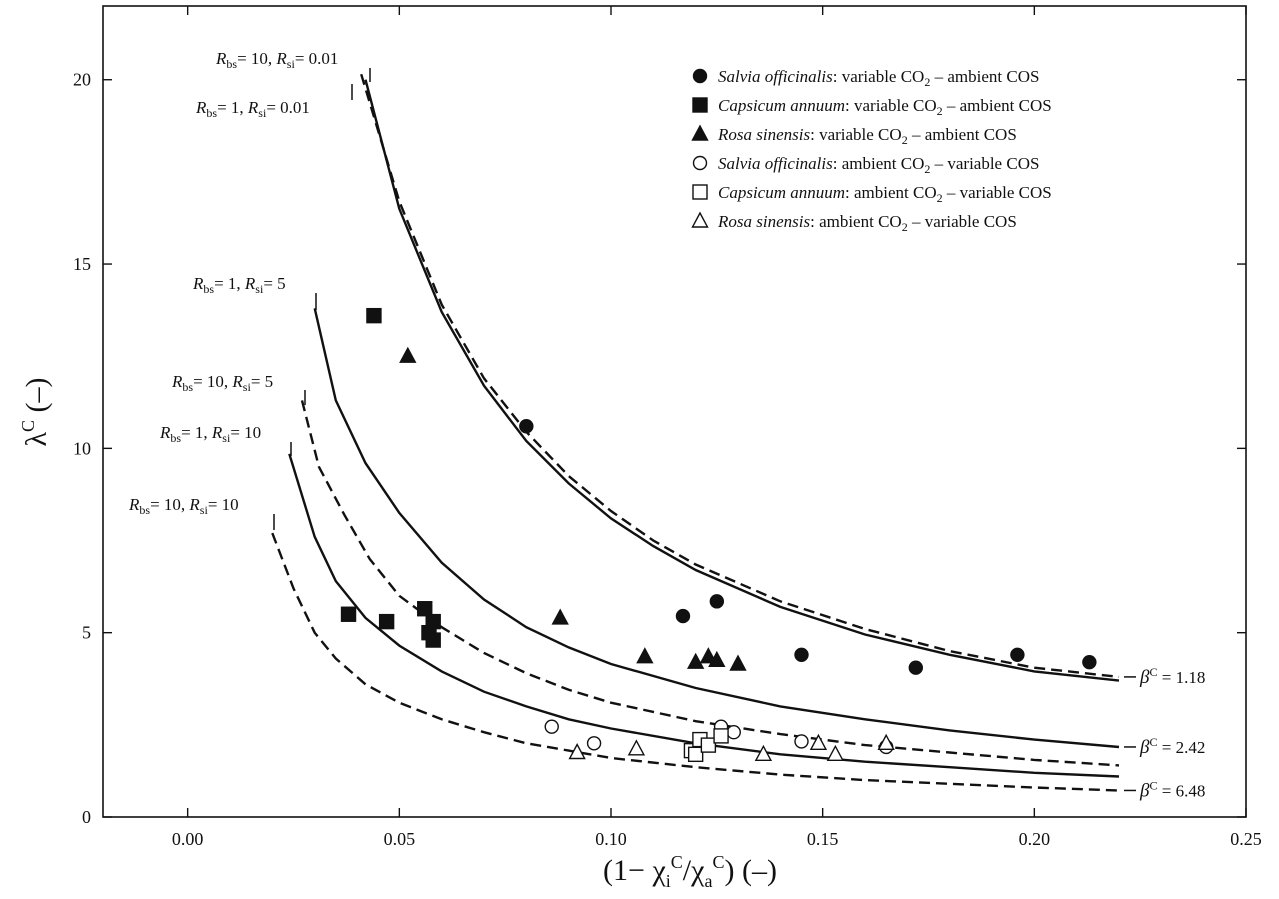 The width and height of the screenshot is (1279, 899). What do you see at coordinates (1035, 839) in the screenshot?
I see `x-tick-label: 0.20` at bounding box center [1035, 839].